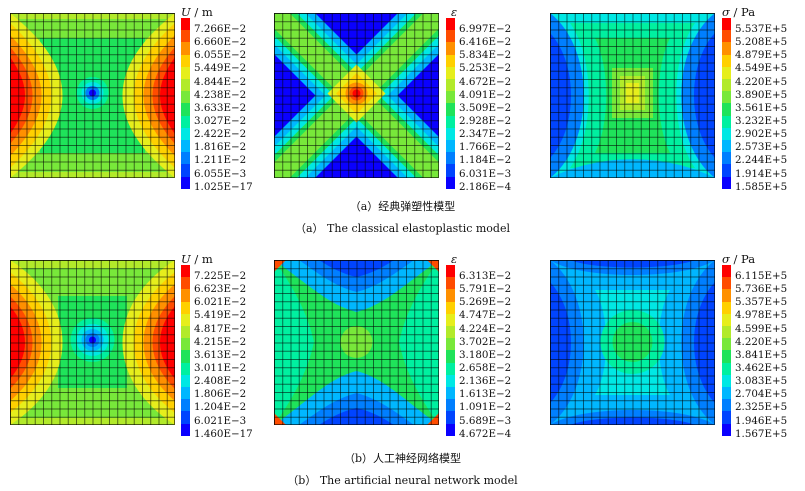 The height and width of the screenshot is (491, 805). Describe the element at coordinates (220, 381) in the screenshot. I see `legend-tick-label: 2.408E−2` at that location.